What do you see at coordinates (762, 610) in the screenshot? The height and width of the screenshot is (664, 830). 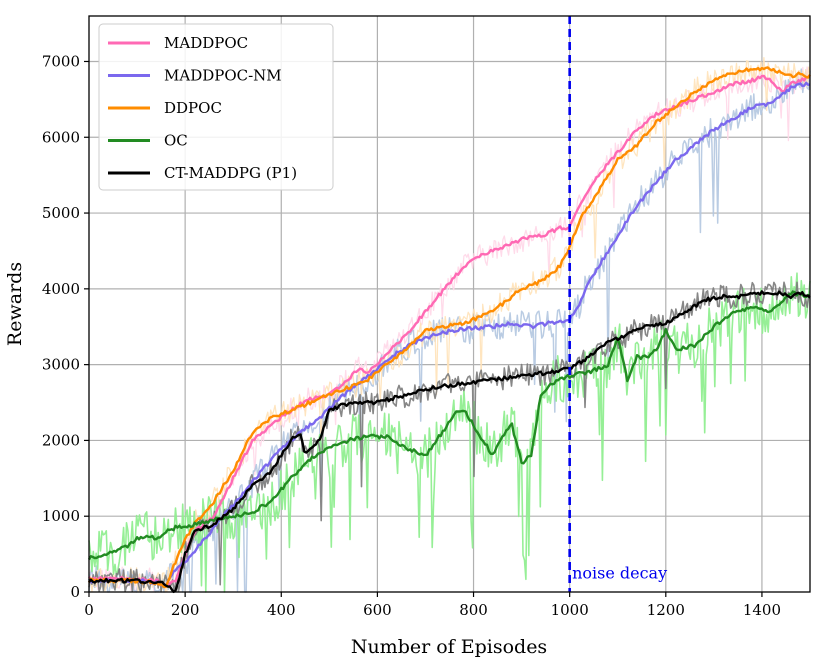 I see `x-tick-label: 1400` at bounding box center [762, 610].